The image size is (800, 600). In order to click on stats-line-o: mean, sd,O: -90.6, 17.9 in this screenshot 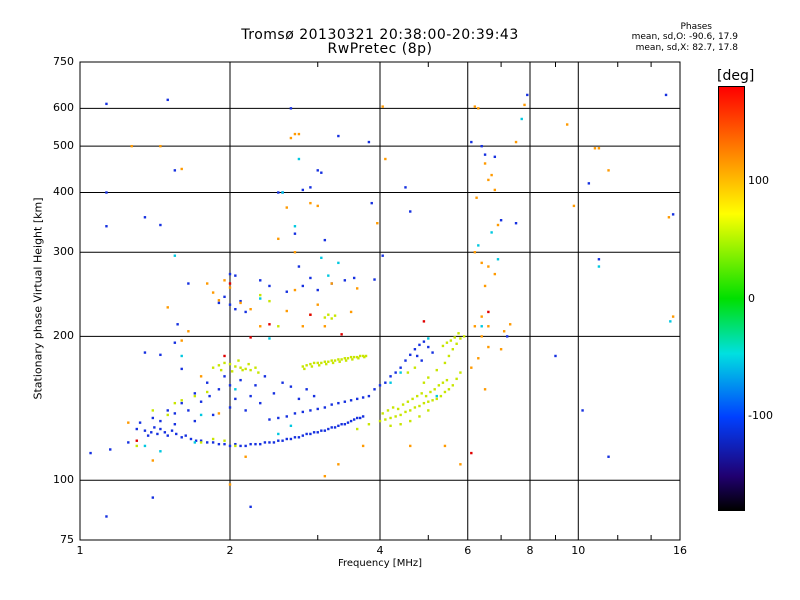, I will do `click(684, 37)`.